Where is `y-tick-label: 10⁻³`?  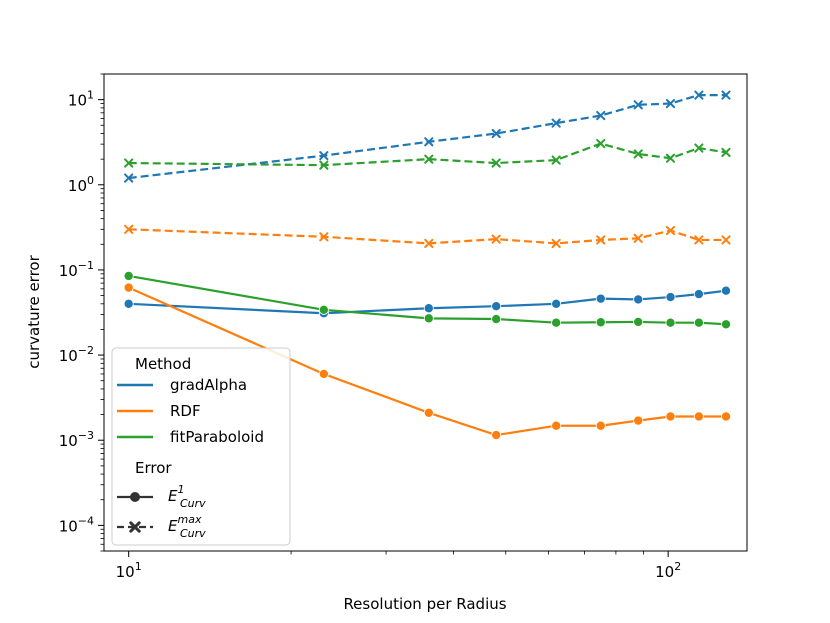
y-tick-label: 10⁻³ is located at coordinates (76, 439).